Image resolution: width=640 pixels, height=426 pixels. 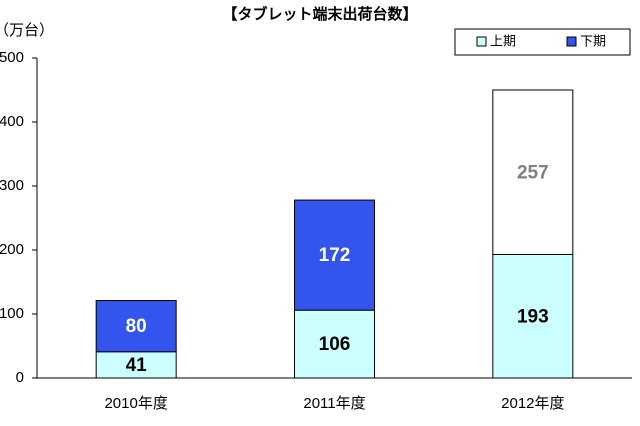 I want to click on legend-label: 上期, so click(x=503, y=40).